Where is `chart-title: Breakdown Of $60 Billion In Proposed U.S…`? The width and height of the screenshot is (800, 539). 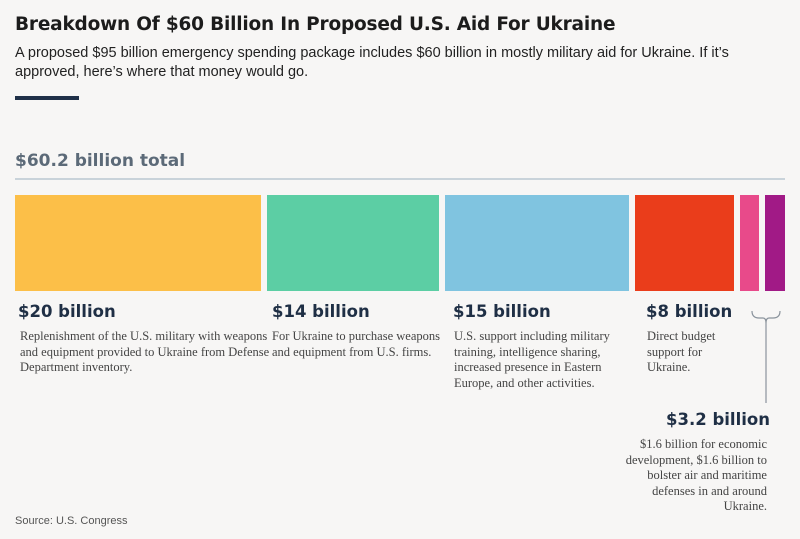 chart-title: Breakdown Of $60 Billion In Proposed U.S… is located at coordinates (315, 24).